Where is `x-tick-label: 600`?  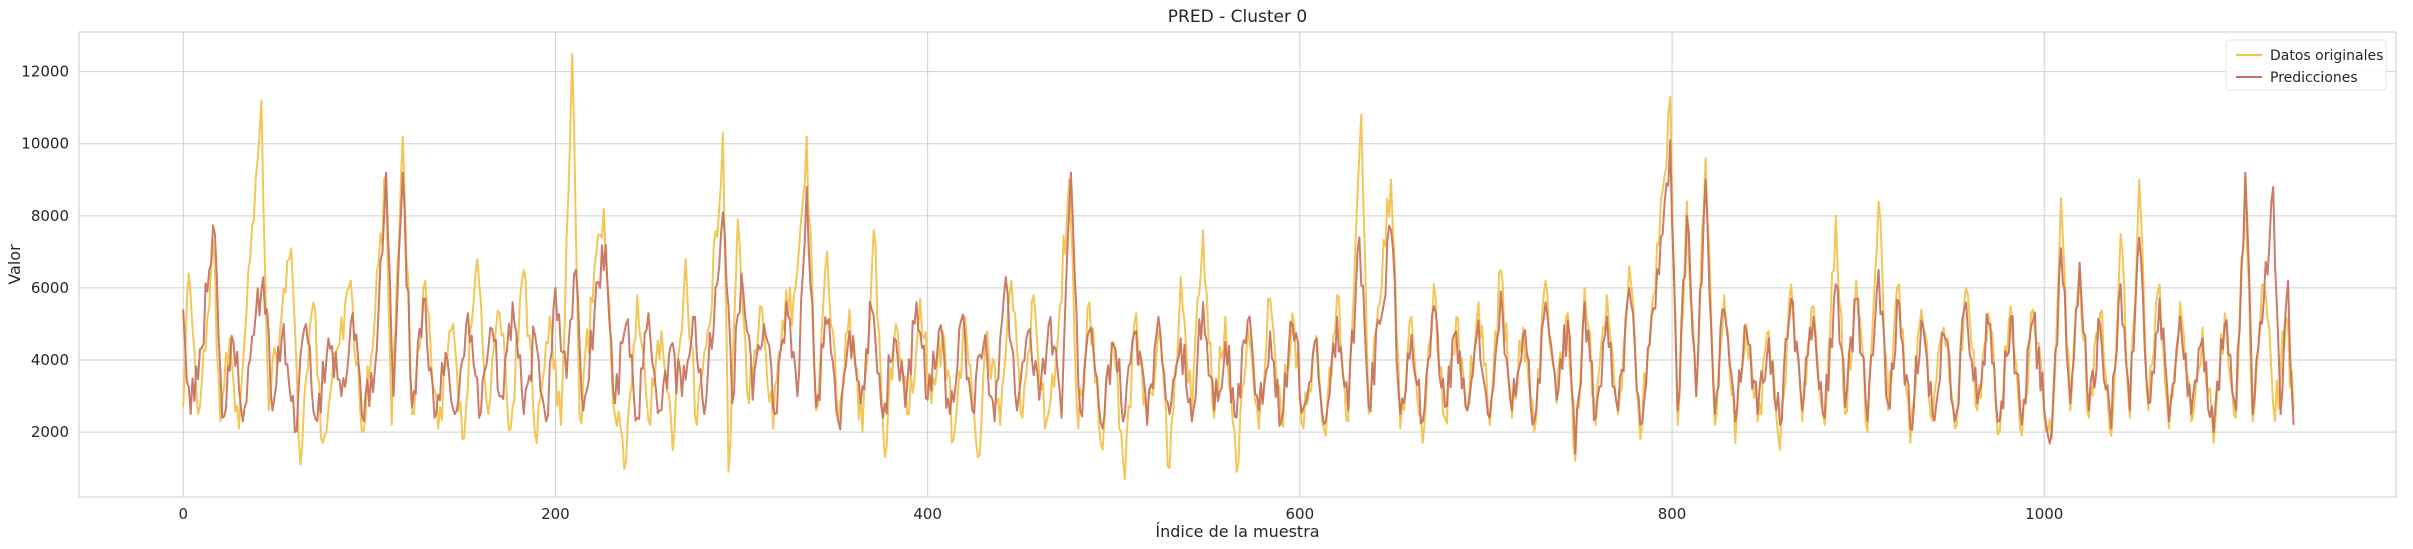 x-tick-label: 600 is located at coordinates (1300, 514).